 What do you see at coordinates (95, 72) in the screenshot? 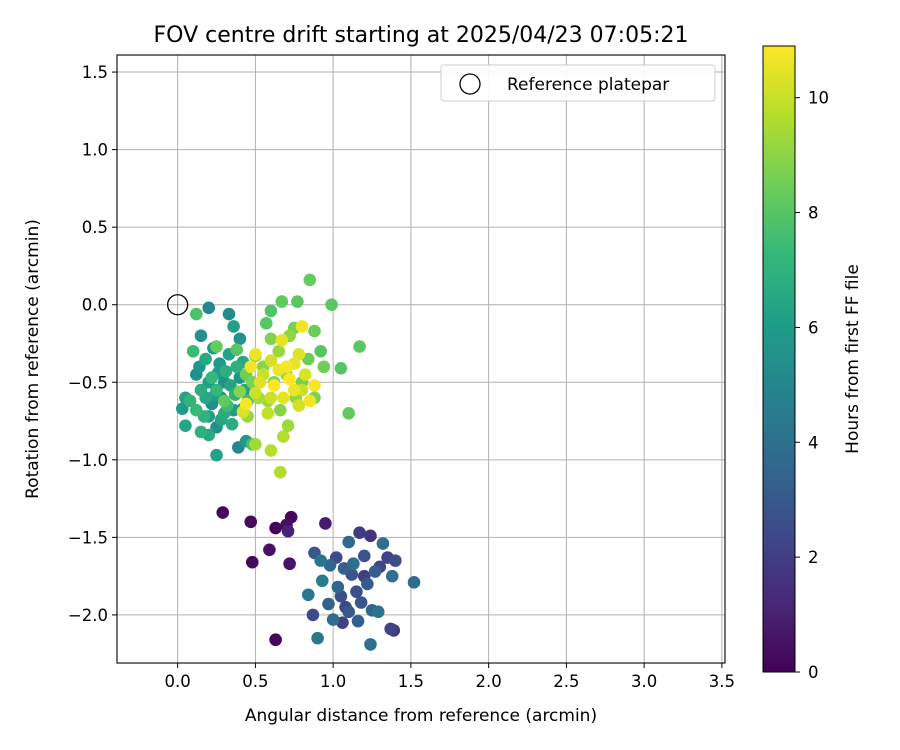
I see `y-tick-label: 1.5` at bounding box center [95, 72].